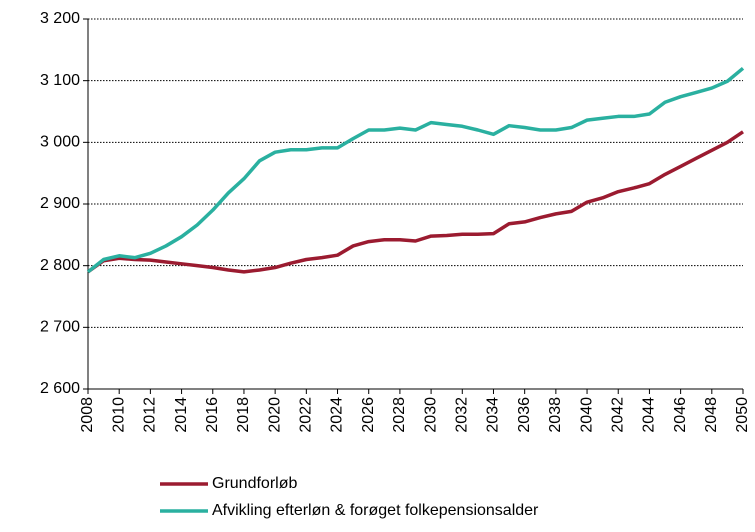 The width and height of the screenshot is (755, 532). I want to click on y-tick-label: 3 000, so click(60, 142).